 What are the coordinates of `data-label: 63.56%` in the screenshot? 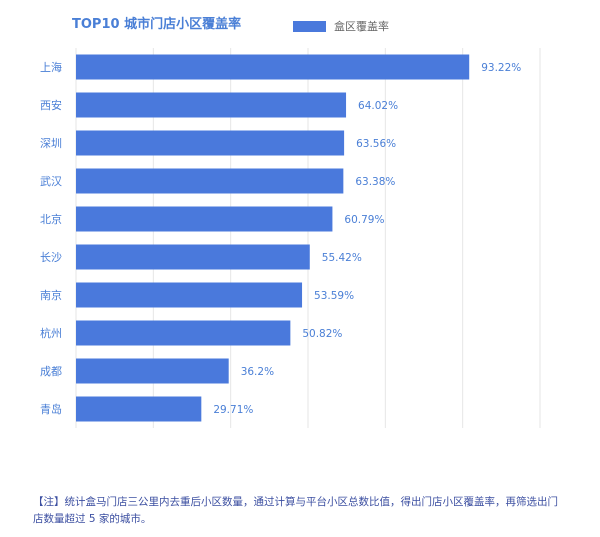 It's located at (376, 144).